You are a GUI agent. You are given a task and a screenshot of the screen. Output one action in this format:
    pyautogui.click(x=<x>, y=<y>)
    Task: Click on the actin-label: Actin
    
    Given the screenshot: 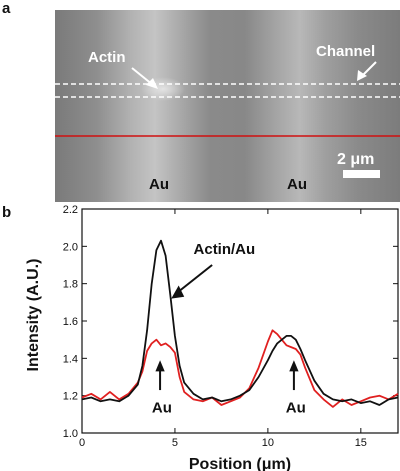 What is the action you would take?
    pyautogui.click(x=107, y=57)
    